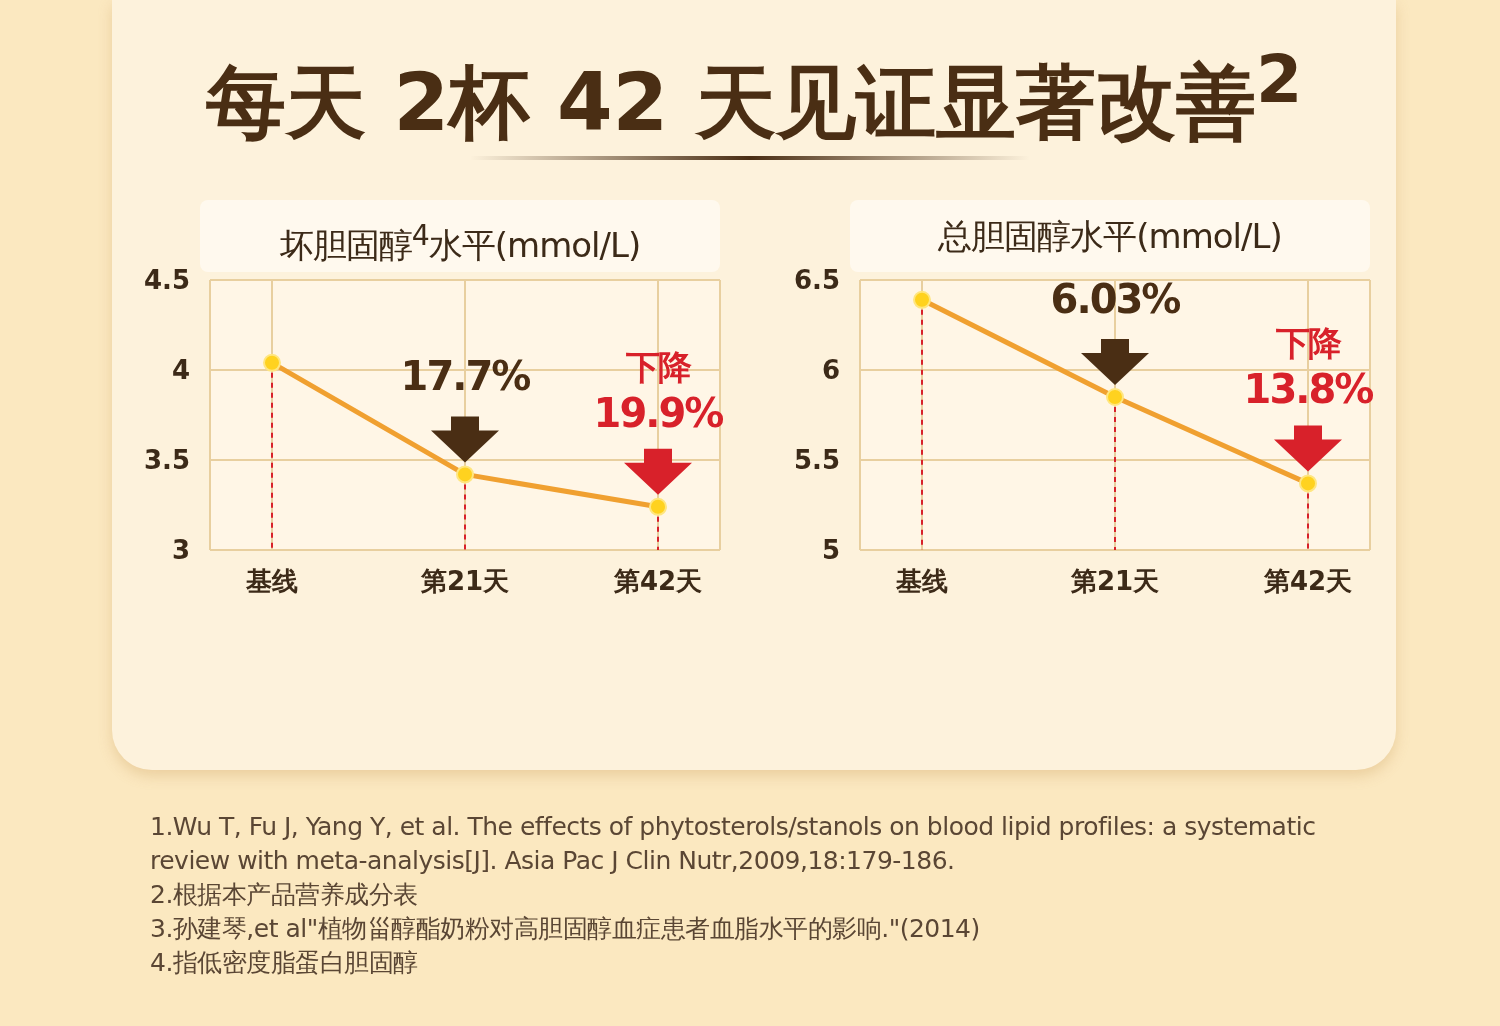  I want to click on y-tick-label: 5, so click(830, 550).